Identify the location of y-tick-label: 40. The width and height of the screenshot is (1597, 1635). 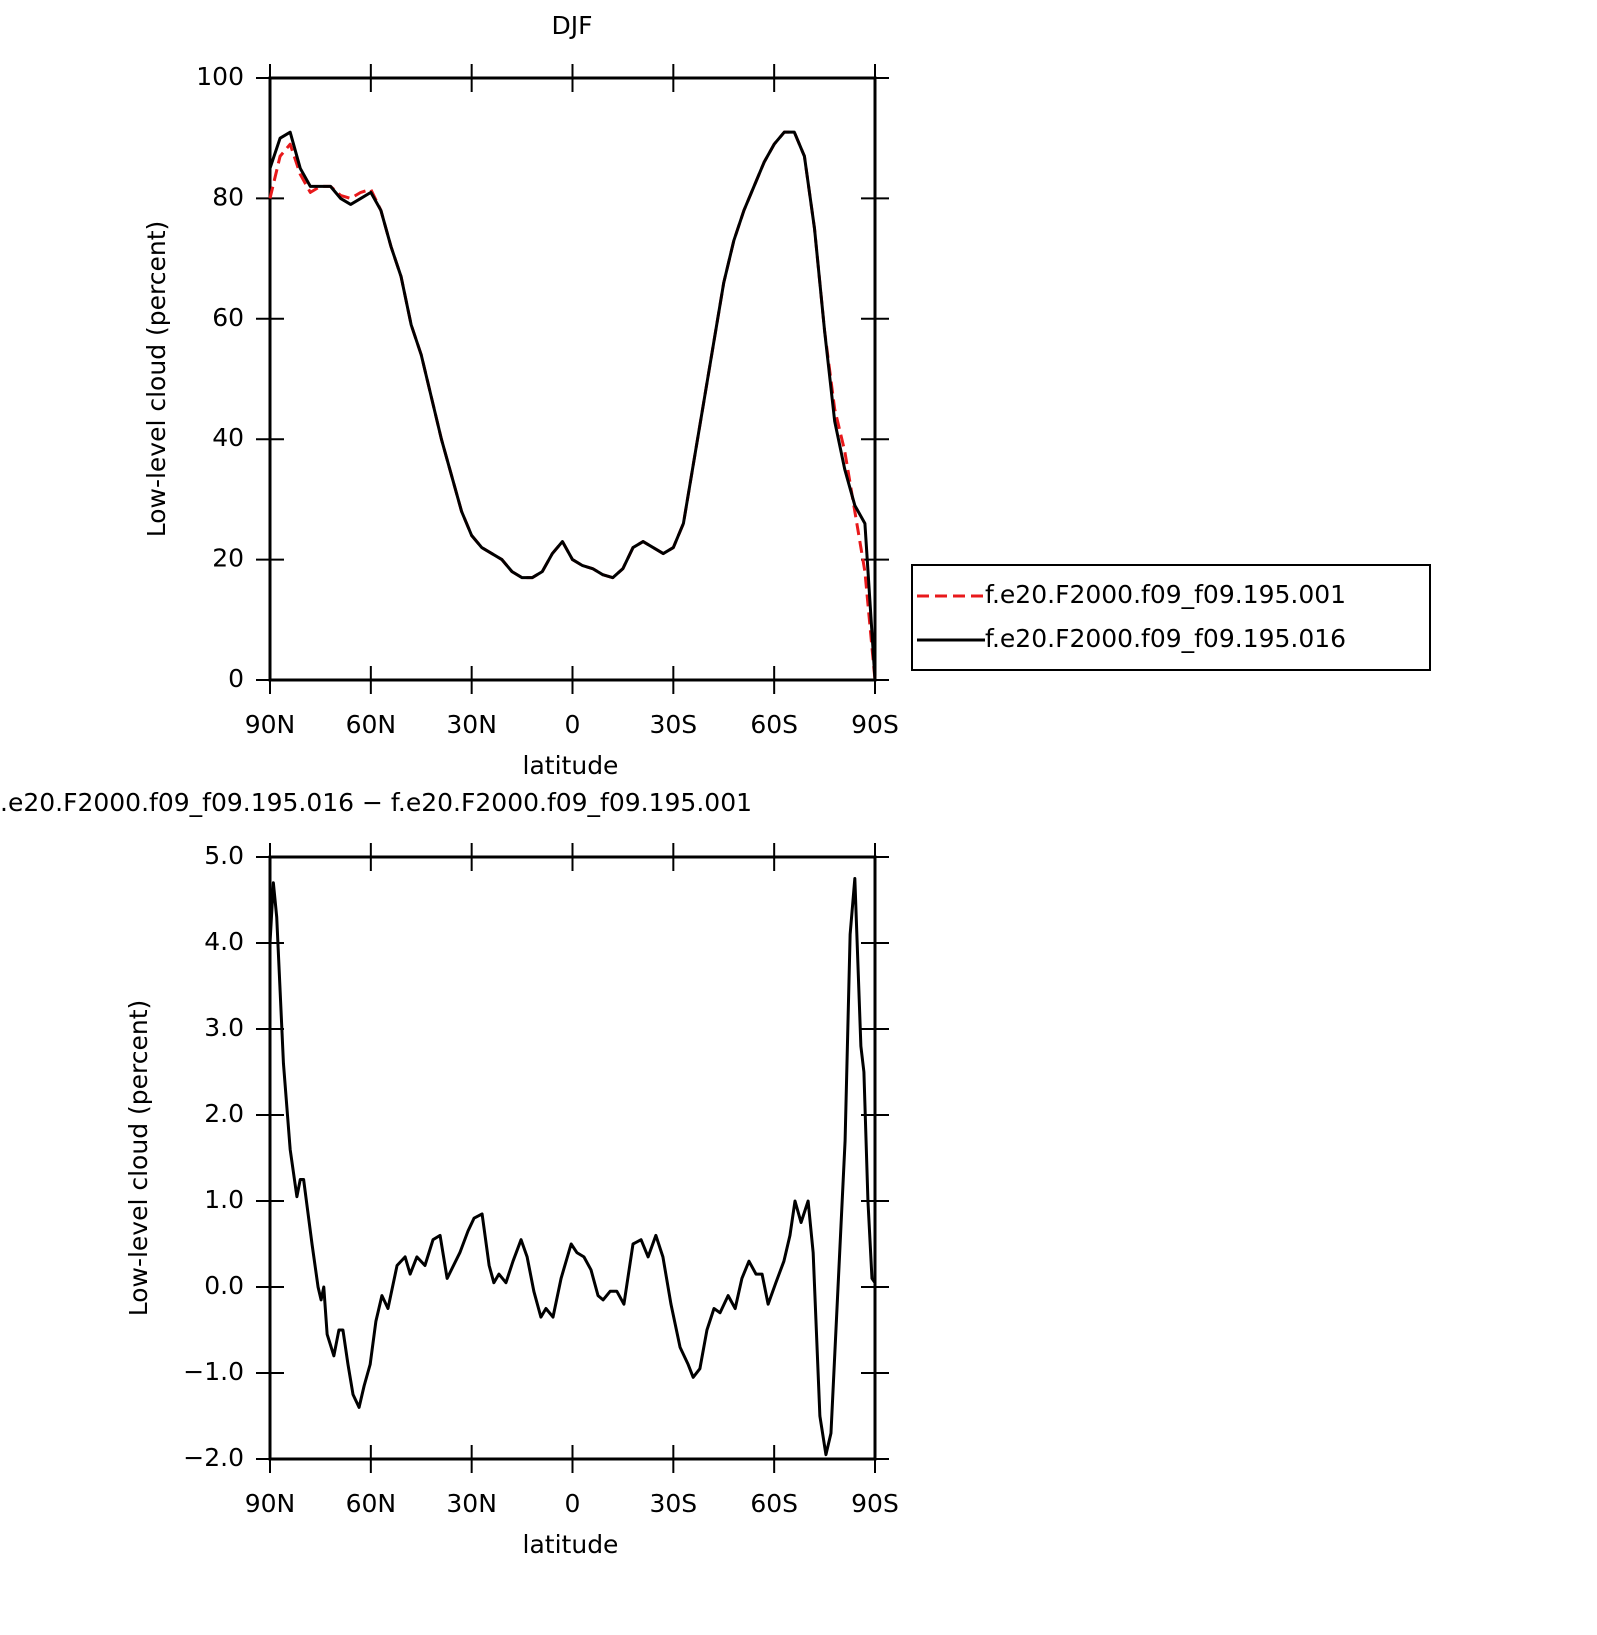
(228, 437).